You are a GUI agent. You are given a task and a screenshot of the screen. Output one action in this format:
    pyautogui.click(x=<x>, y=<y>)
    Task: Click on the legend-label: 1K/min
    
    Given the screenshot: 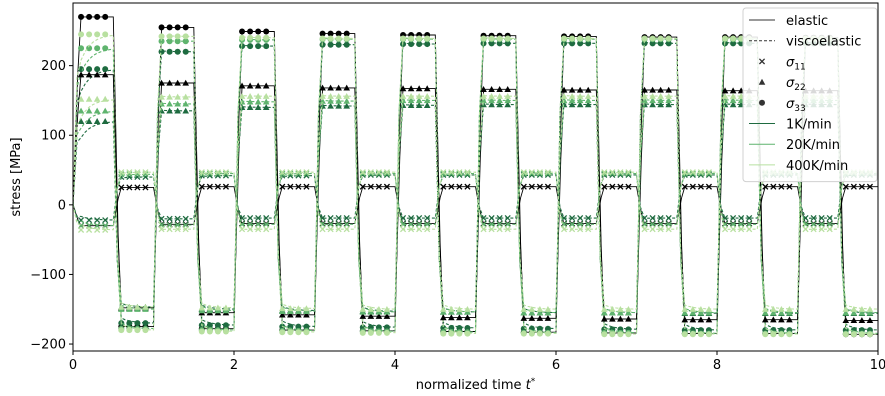 What is the action you would take?
    pyautogui.click(x=809, y=125)
    